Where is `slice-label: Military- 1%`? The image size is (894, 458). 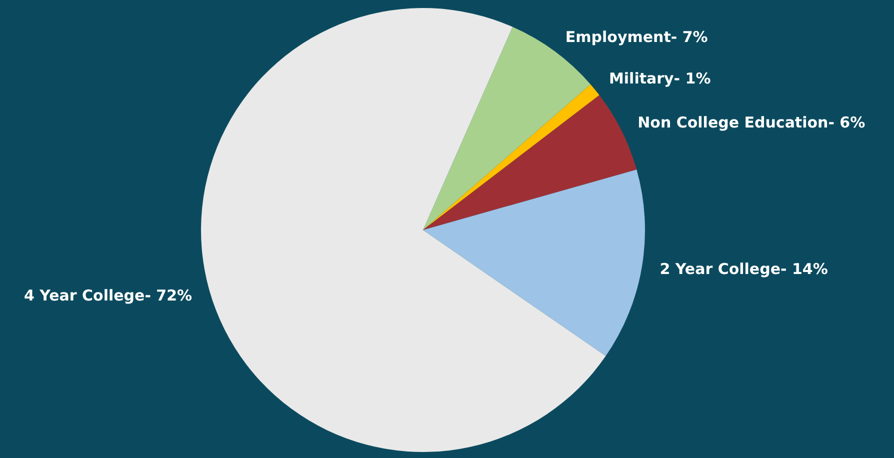
slice-label: Military- 1% is located at coordinates (659, 78).